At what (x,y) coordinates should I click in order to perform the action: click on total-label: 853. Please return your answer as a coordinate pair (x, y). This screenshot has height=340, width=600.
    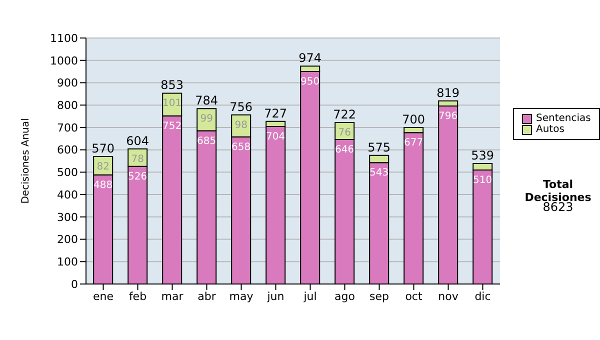
    Looking at the image, I should click on (172, 85).